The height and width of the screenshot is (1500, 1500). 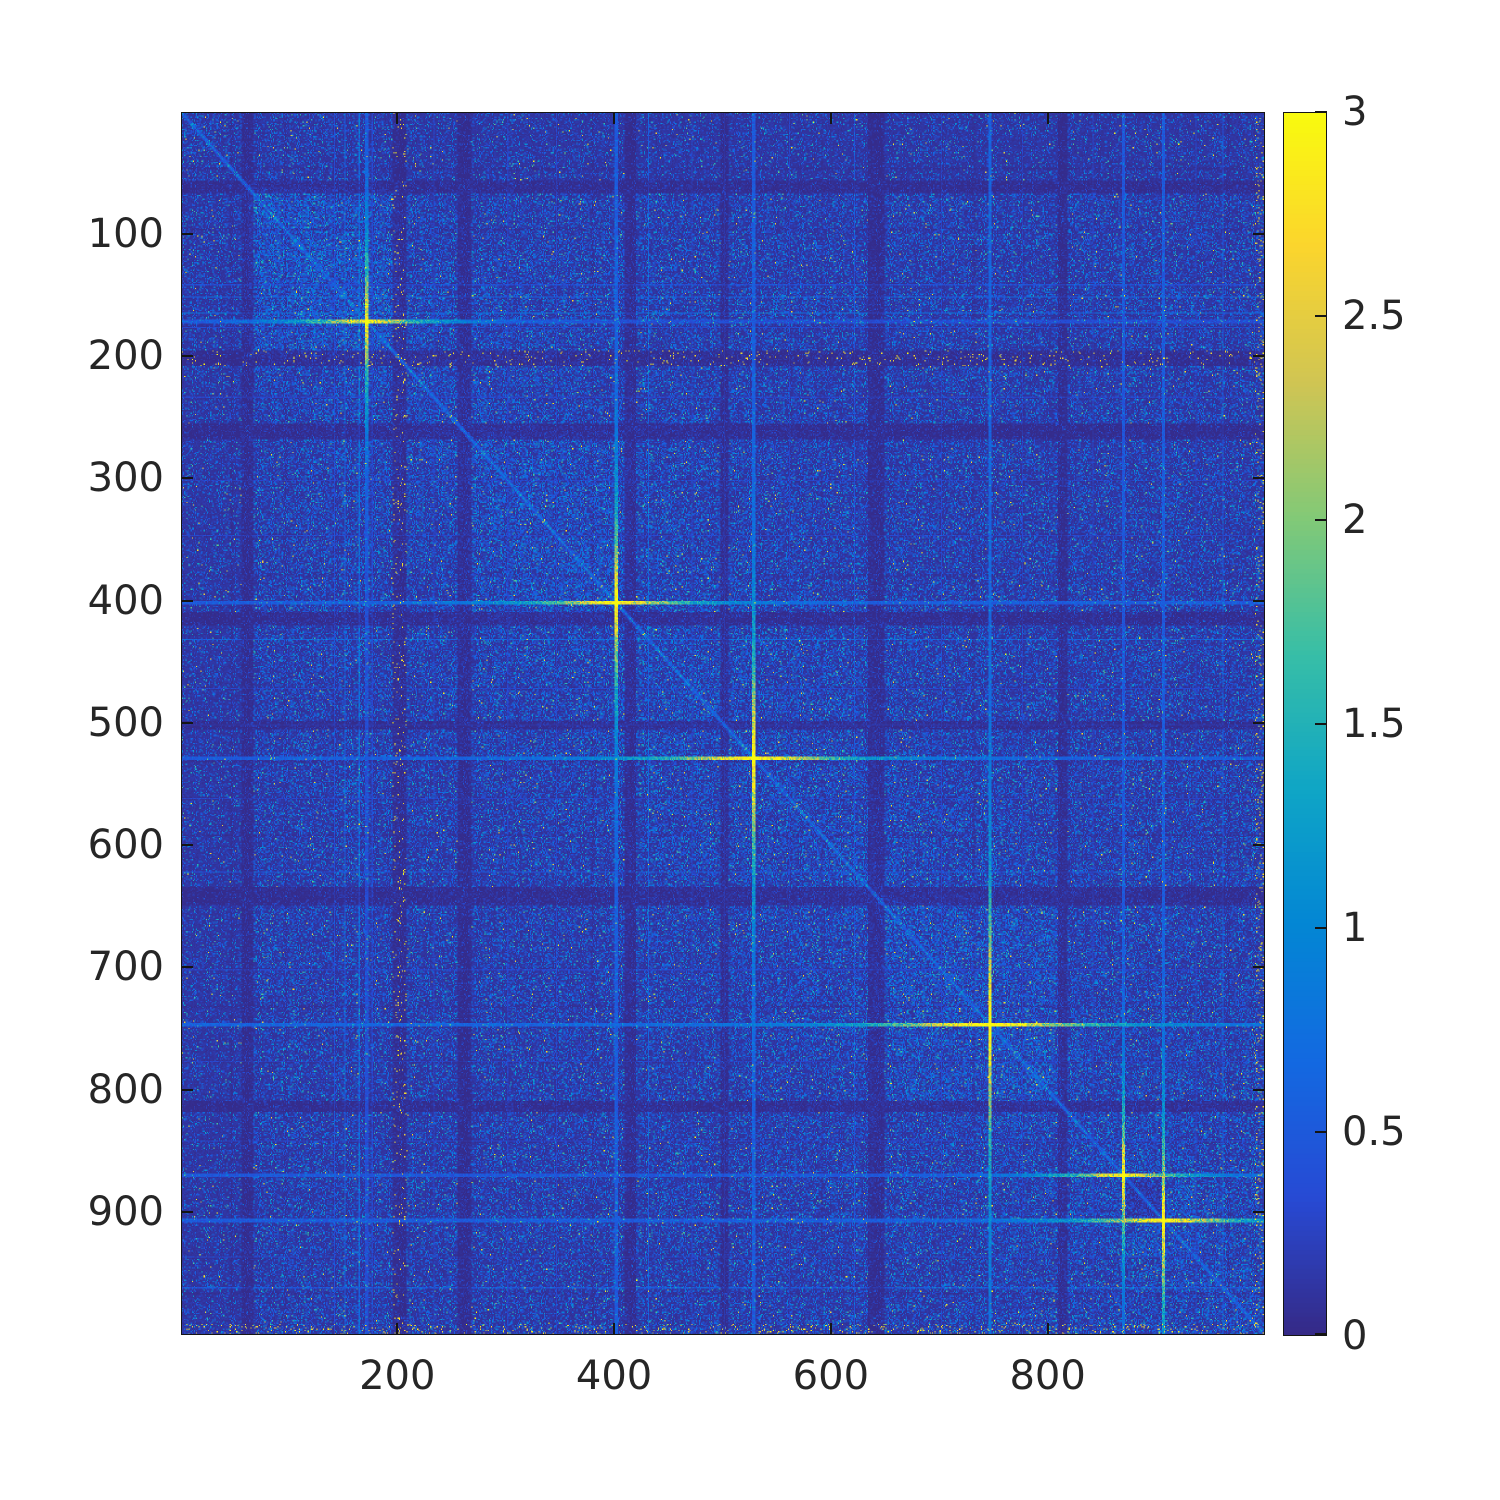 What do you see at coordinates (1374, 1132) in the screenshot?
I see `colorbar-tick-label-0.5: 0.5` at bounding box center [1374, 1132].